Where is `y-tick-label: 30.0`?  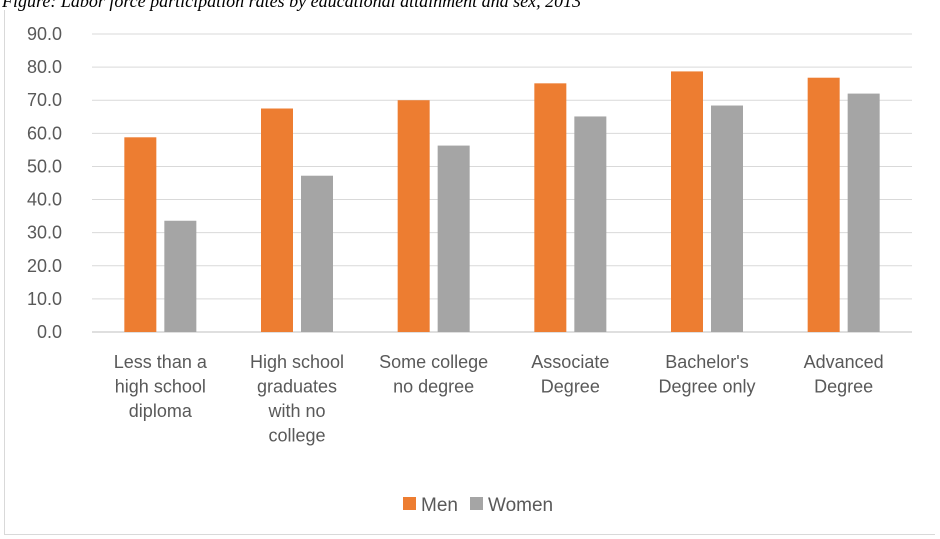 y-tick-label: 30.0 is located at coordinates (44, 233).